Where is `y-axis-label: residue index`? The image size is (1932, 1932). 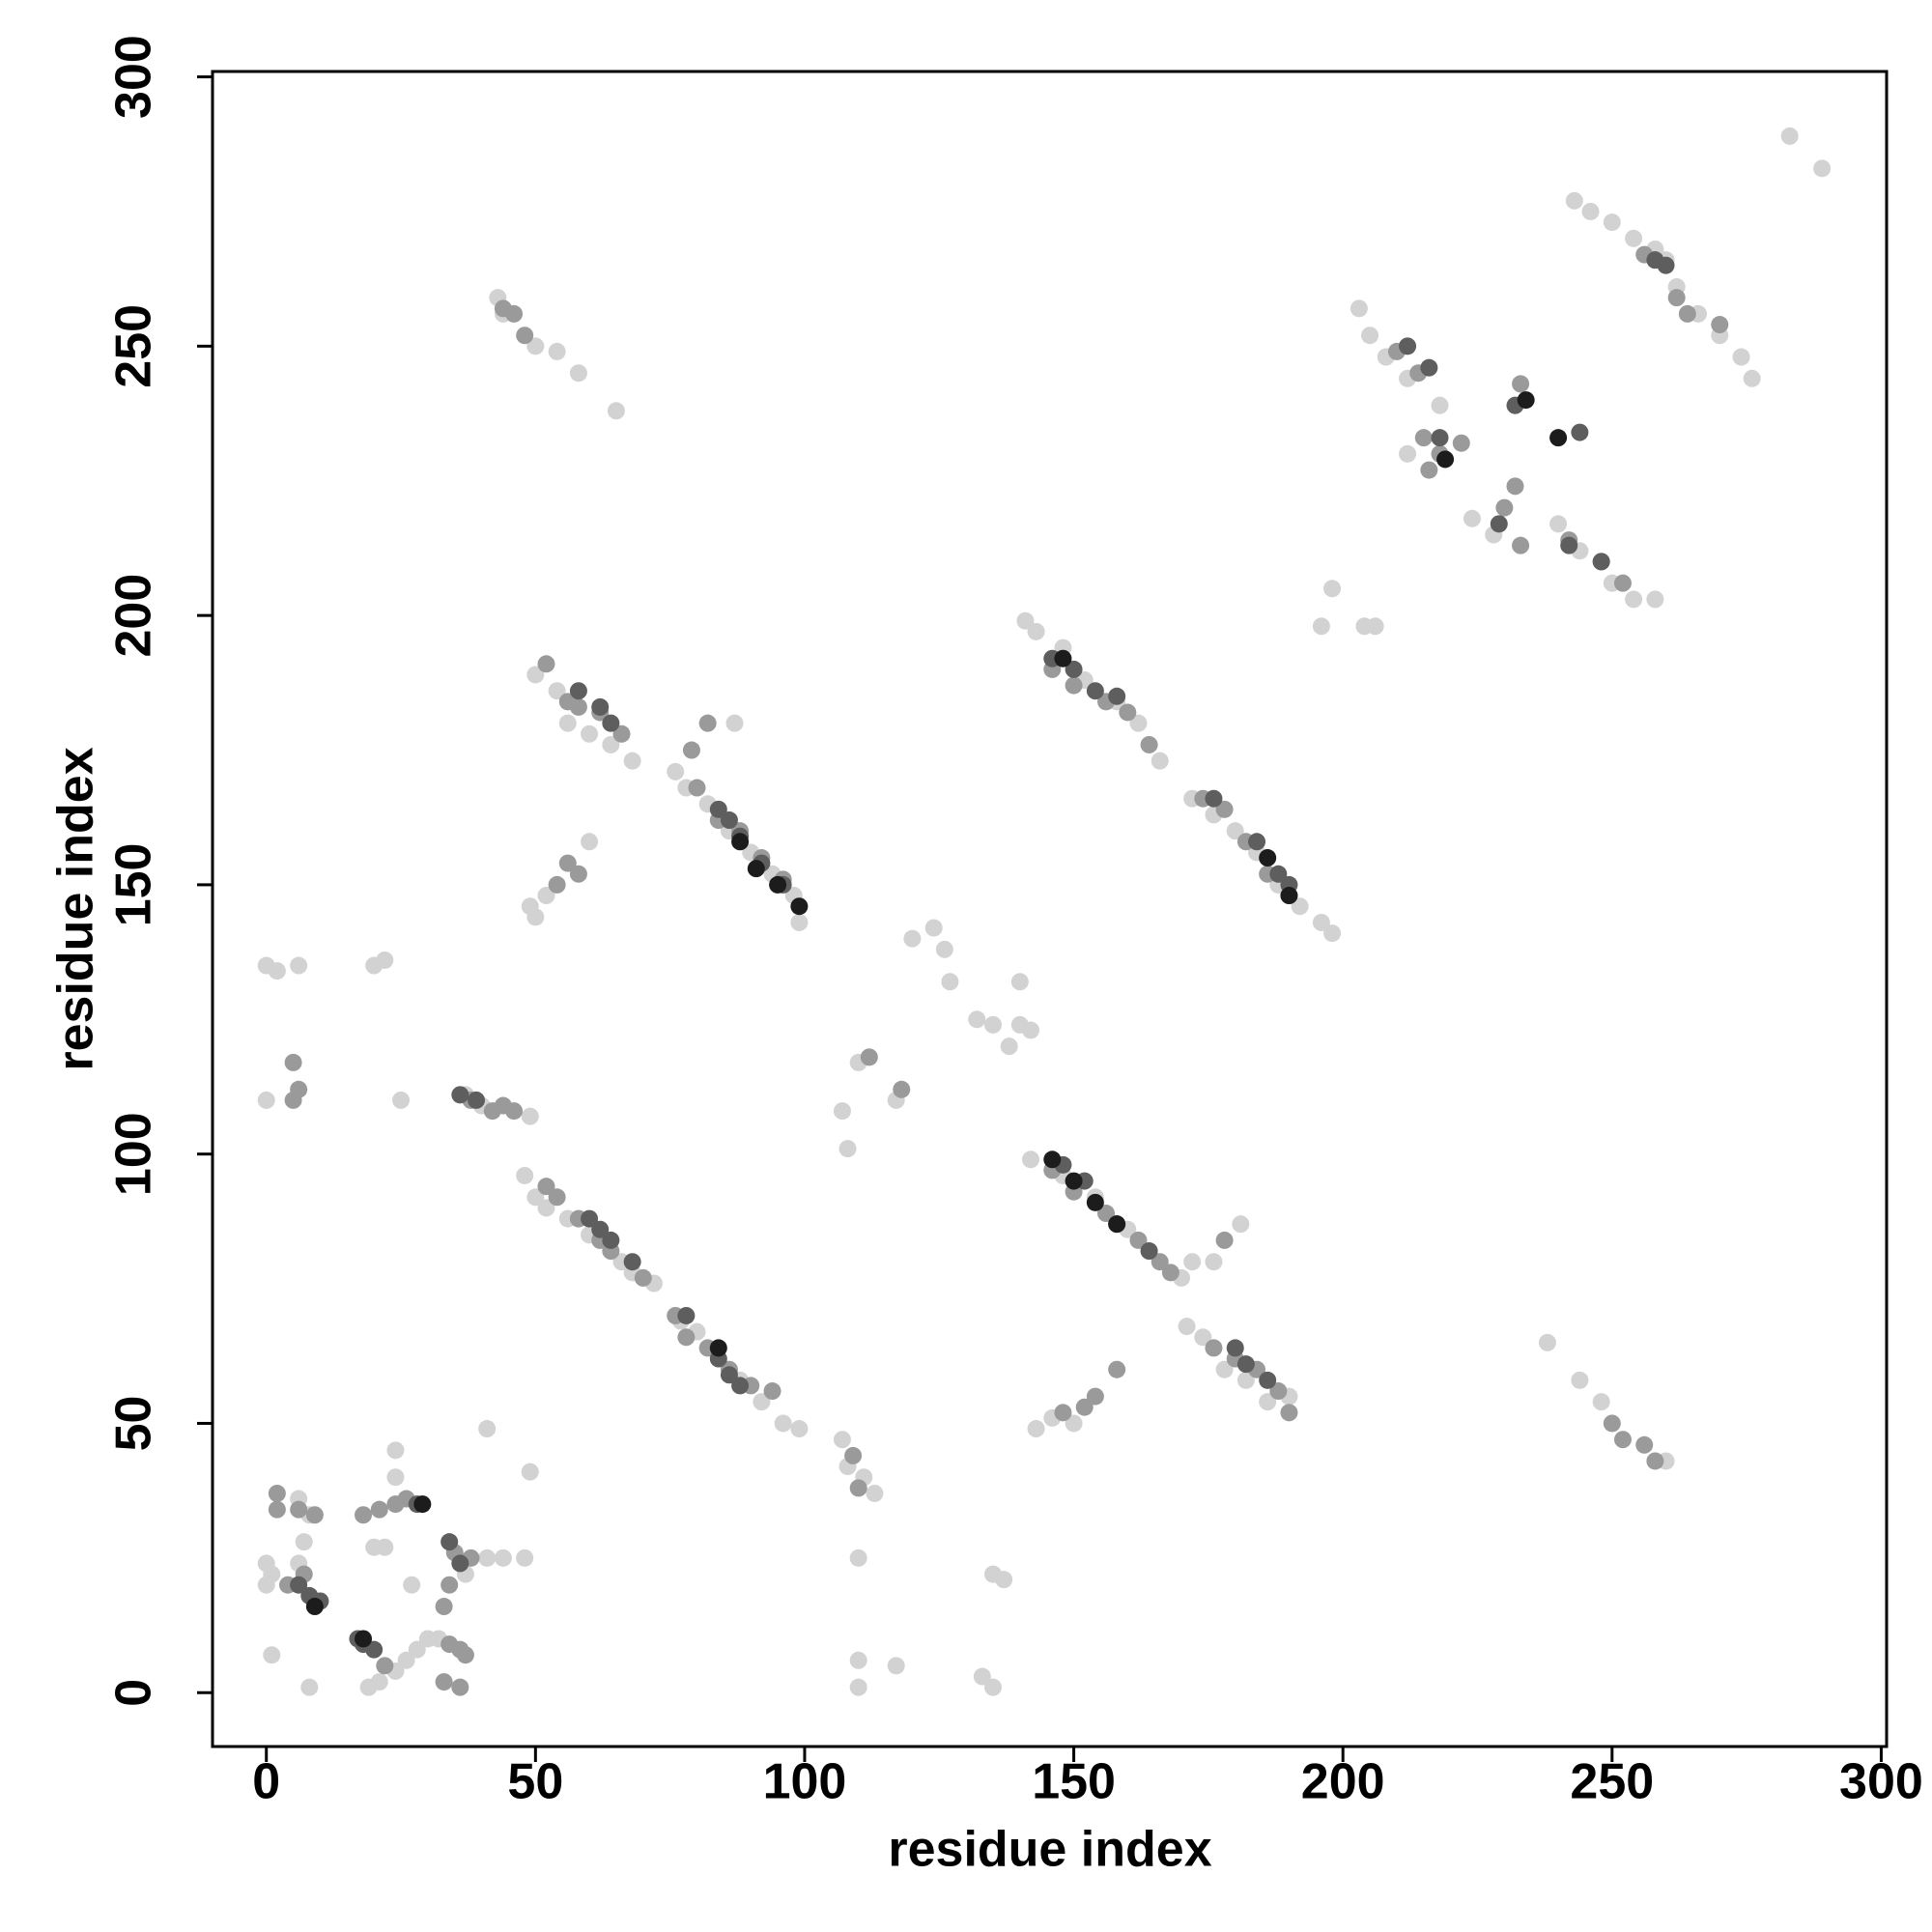
y-axis-label: residue index is located at coordinates (76, 908).